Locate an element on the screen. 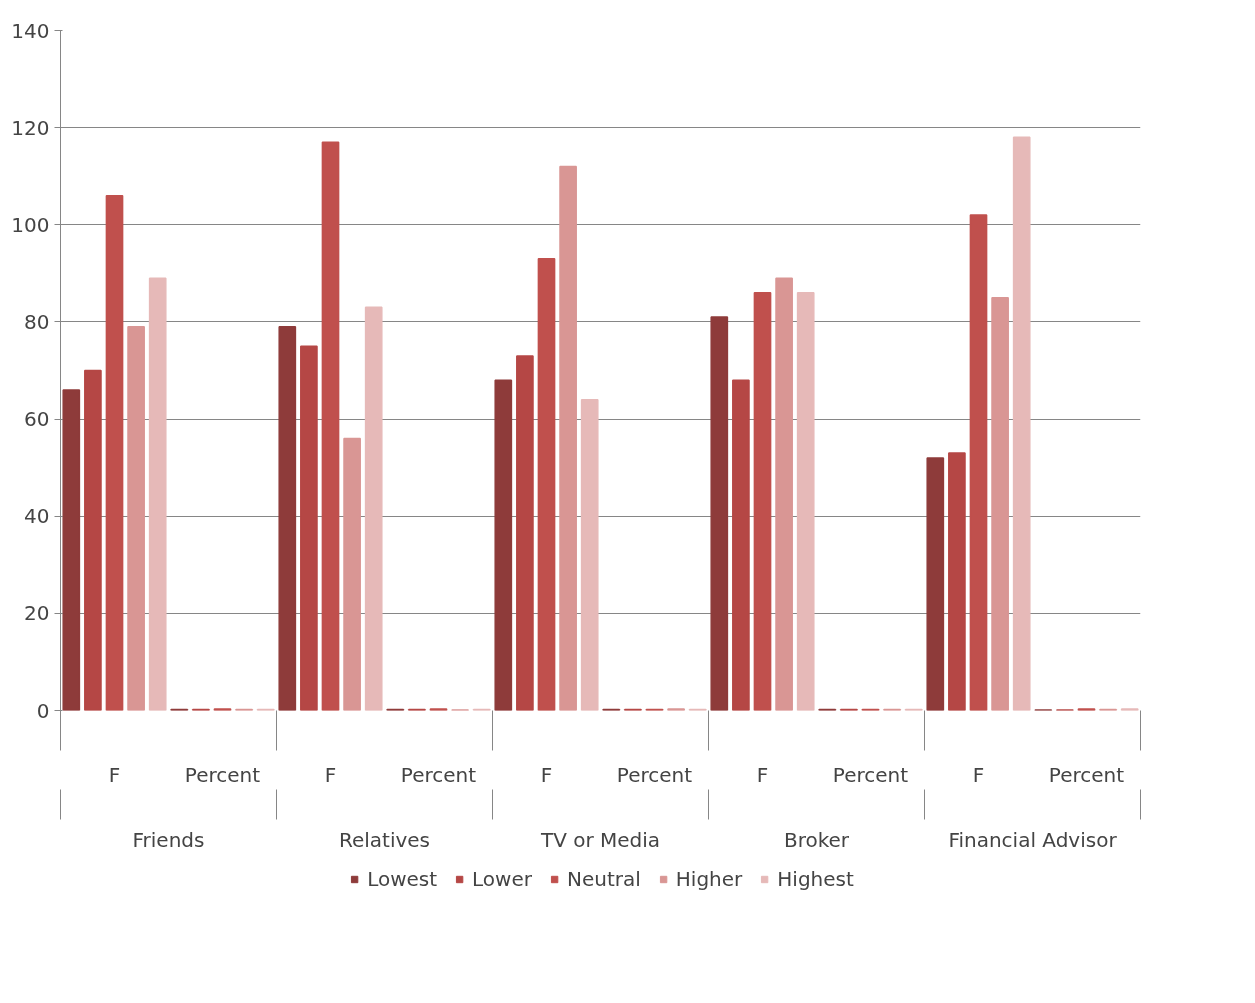 The width and height of the screenshot is (1255, 1003). y-tick-label: 80 is located at coordinates (37, 321).